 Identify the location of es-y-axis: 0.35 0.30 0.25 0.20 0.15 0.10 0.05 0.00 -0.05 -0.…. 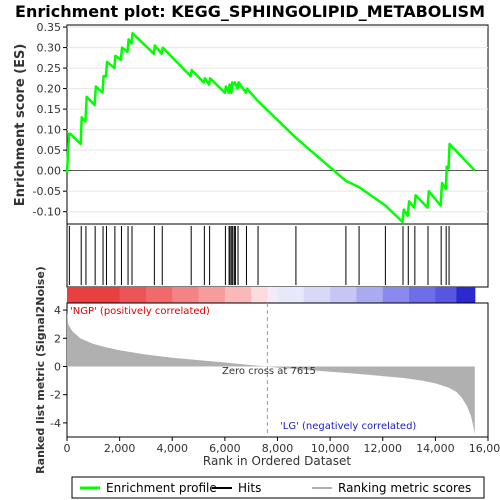
(50, 120).